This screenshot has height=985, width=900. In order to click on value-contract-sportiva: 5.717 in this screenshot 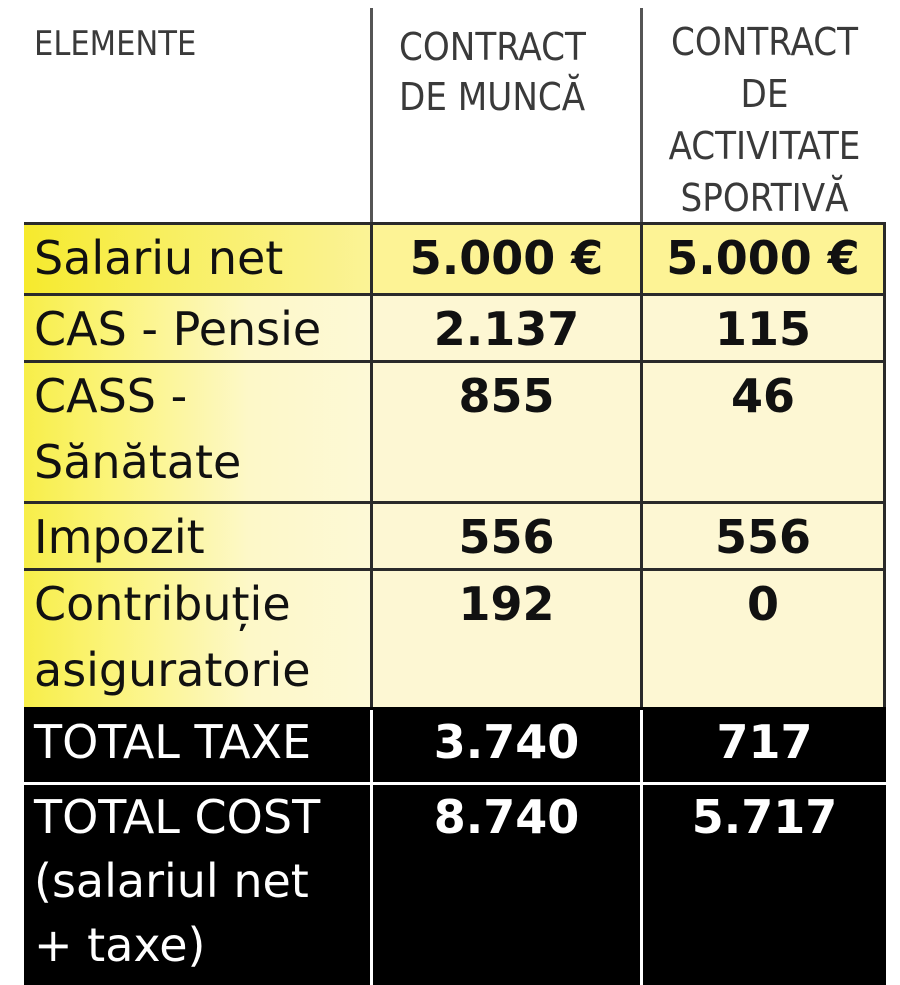, I will do `click(763, 885)`.